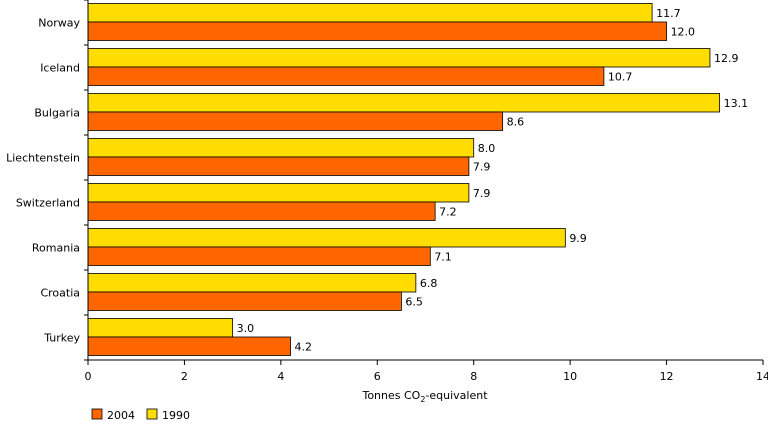 The height and width of the screenshot is (424, 768). Describe the element at coordinates (280, 376) in the screenshot. I see `x-tick-label: 4` at that location.